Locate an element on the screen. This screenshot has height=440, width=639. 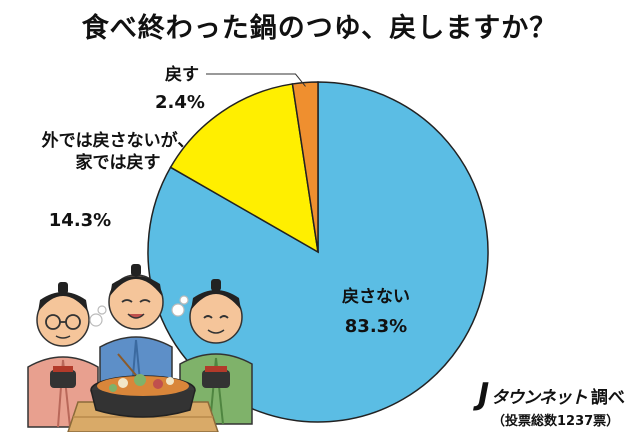
hotpot-family-illustration is located at coordinates (140, 348).